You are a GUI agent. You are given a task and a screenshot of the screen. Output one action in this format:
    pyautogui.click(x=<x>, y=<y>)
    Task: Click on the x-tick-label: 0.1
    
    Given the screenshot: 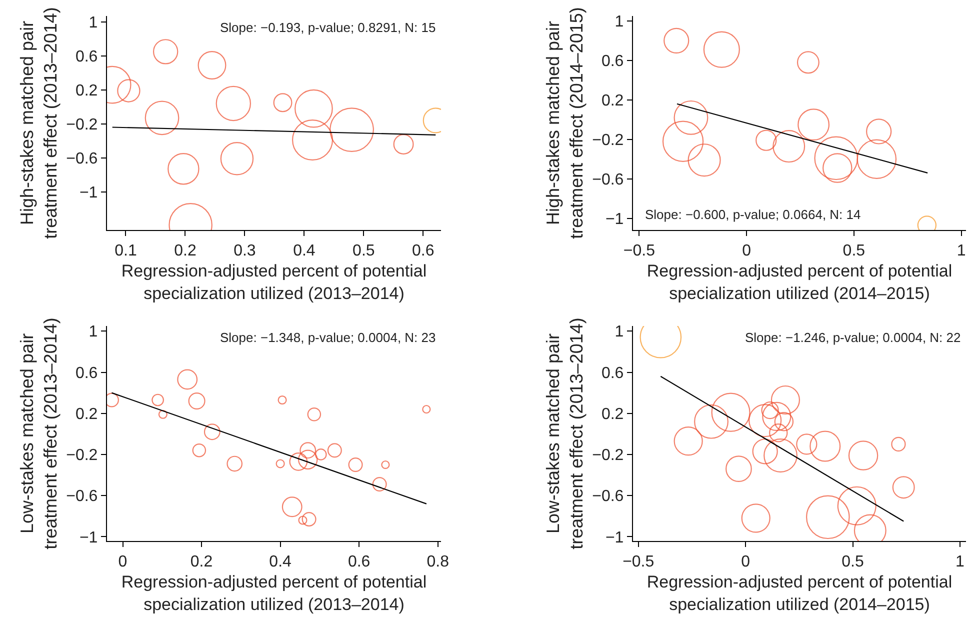 What is the action you would take?
    pyautogui.click(x=125, y=251)
    